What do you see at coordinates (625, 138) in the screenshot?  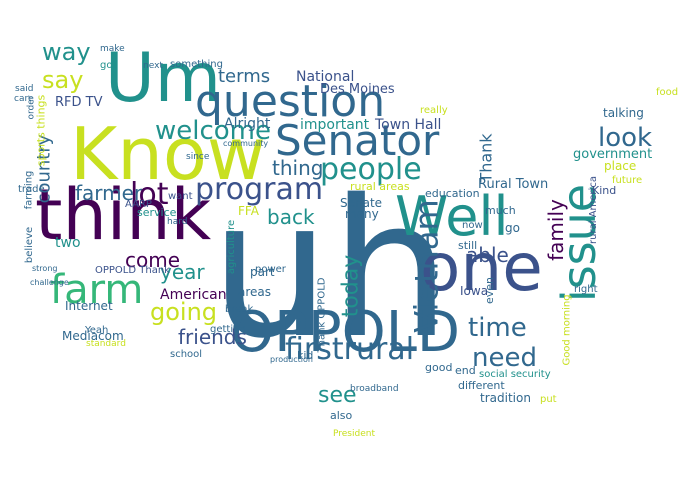 I see `word-look: look` at bounding box center [625, 138].